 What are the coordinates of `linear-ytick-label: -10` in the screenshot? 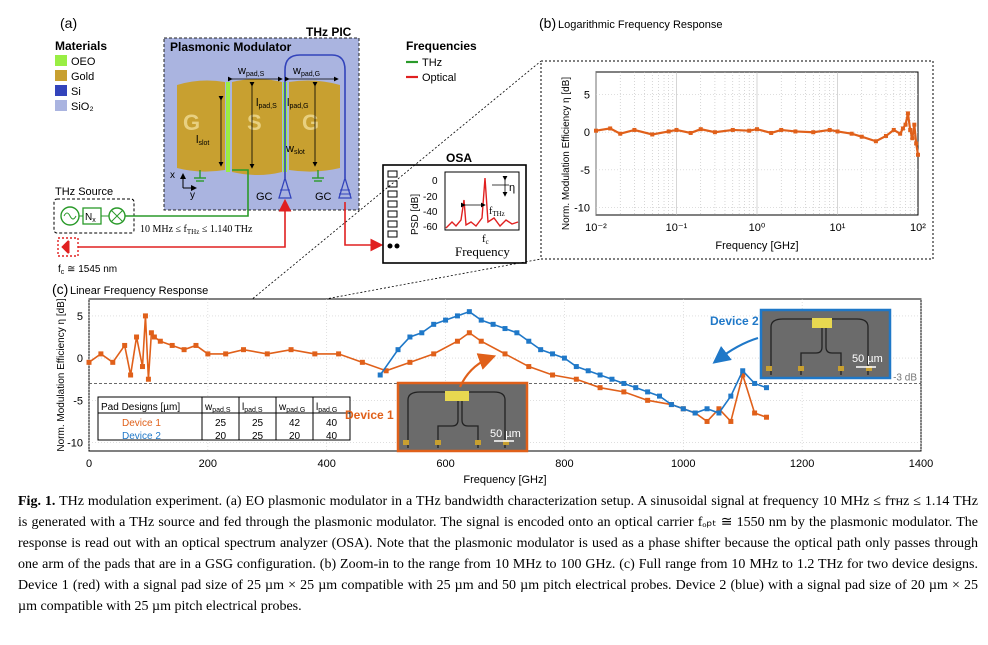 It's located at (75, 444).